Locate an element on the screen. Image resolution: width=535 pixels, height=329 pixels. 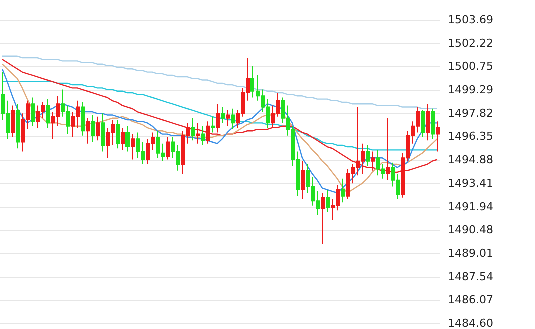
y-tick-label: 1497.82 is located at coordinates (471, 113).